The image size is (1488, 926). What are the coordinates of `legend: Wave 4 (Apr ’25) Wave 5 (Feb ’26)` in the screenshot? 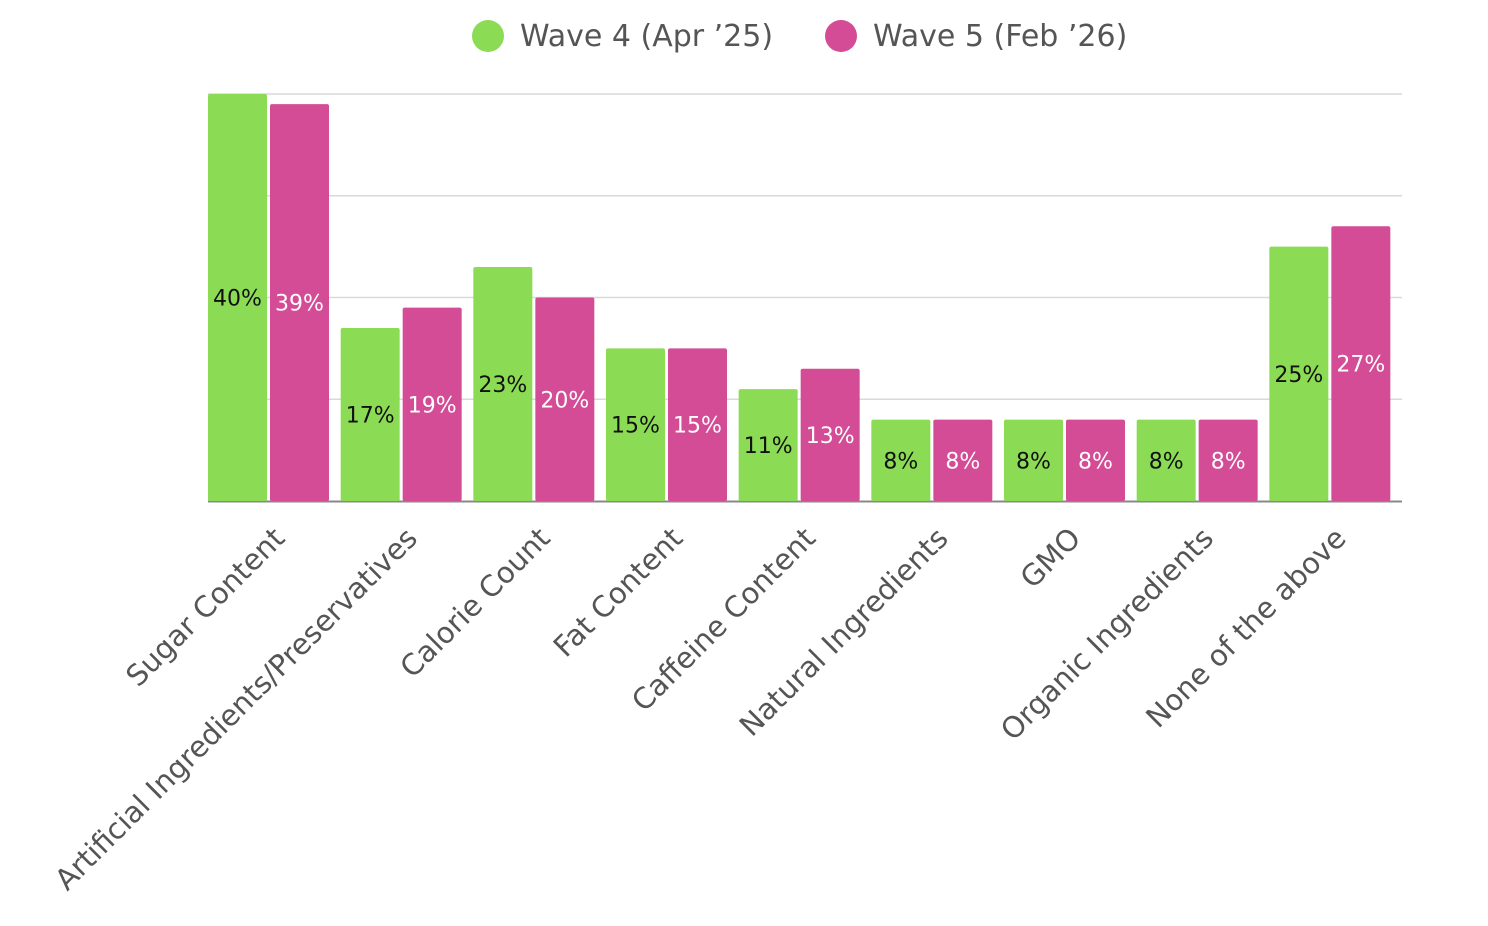 It's located at (799, 36).